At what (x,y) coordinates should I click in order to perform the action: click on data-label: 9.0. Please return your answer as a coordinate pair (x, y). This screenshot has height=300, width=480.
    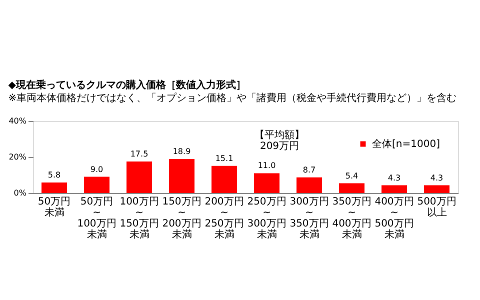
    Looking at the image, I should click on (97, 169).